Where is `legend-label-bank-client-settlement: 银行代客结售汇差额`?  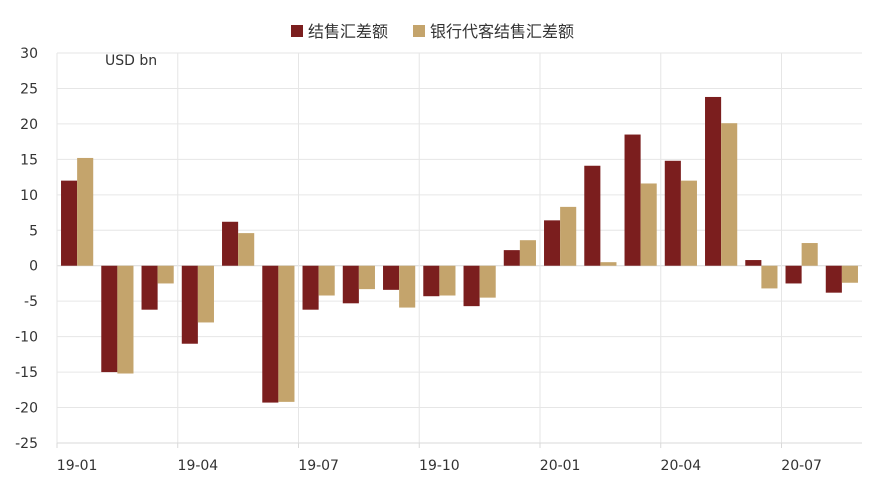 legend-label-bank-client-settlement: 银行代客结售汇差额 is located at coordinates (502, 31).